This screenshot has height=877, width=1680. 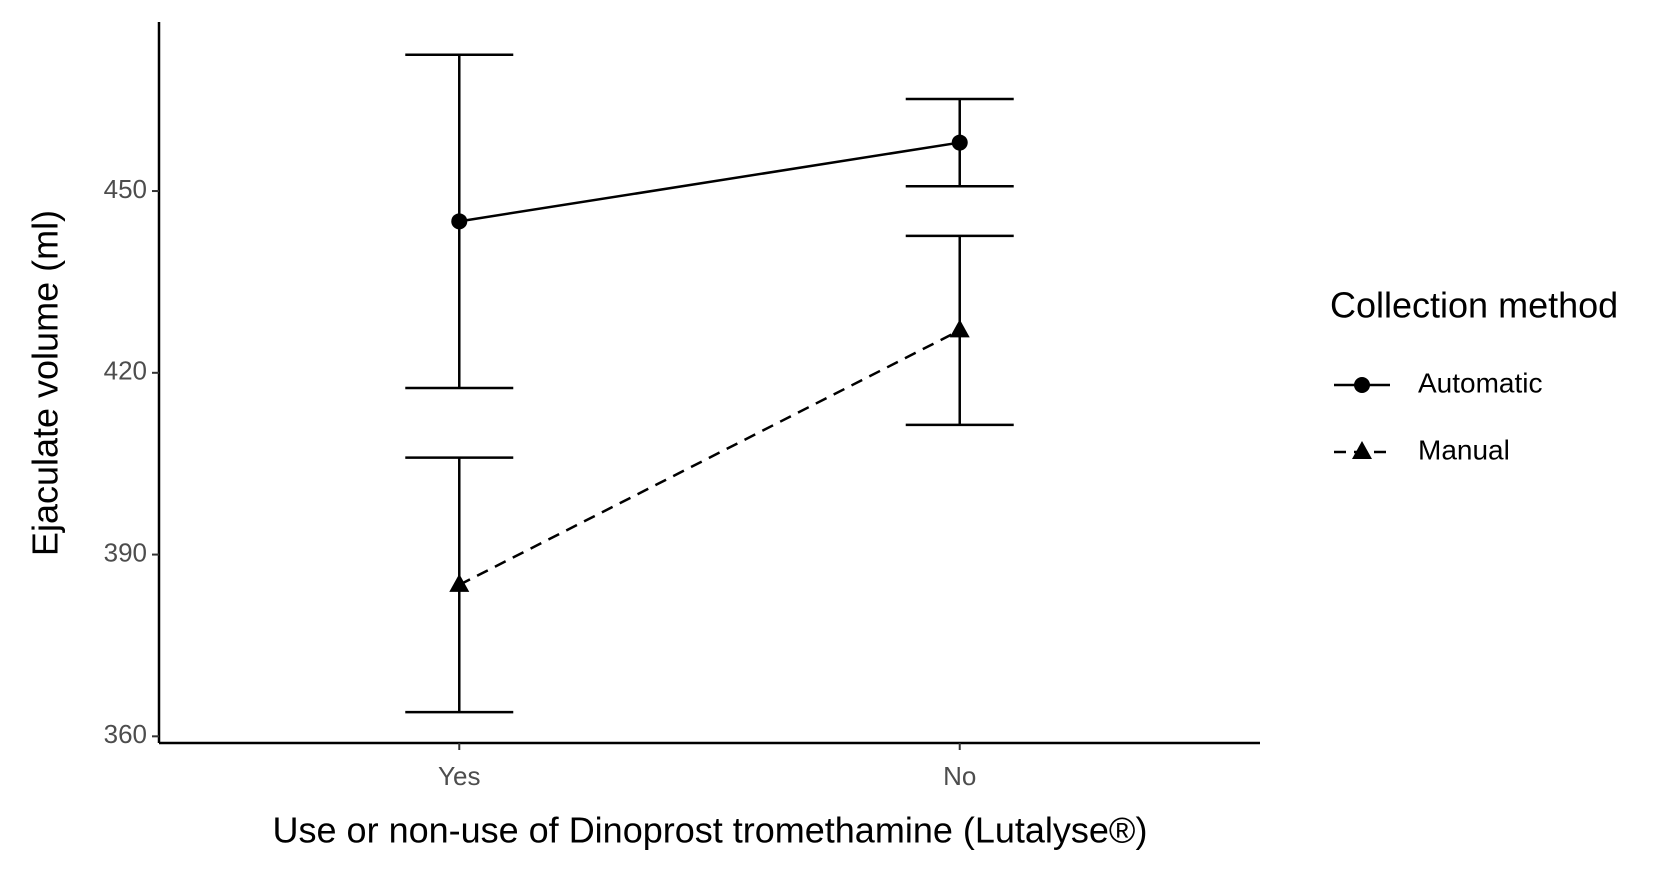 I want to click on legend-label: Automatic, so click(x=1480, y=382).